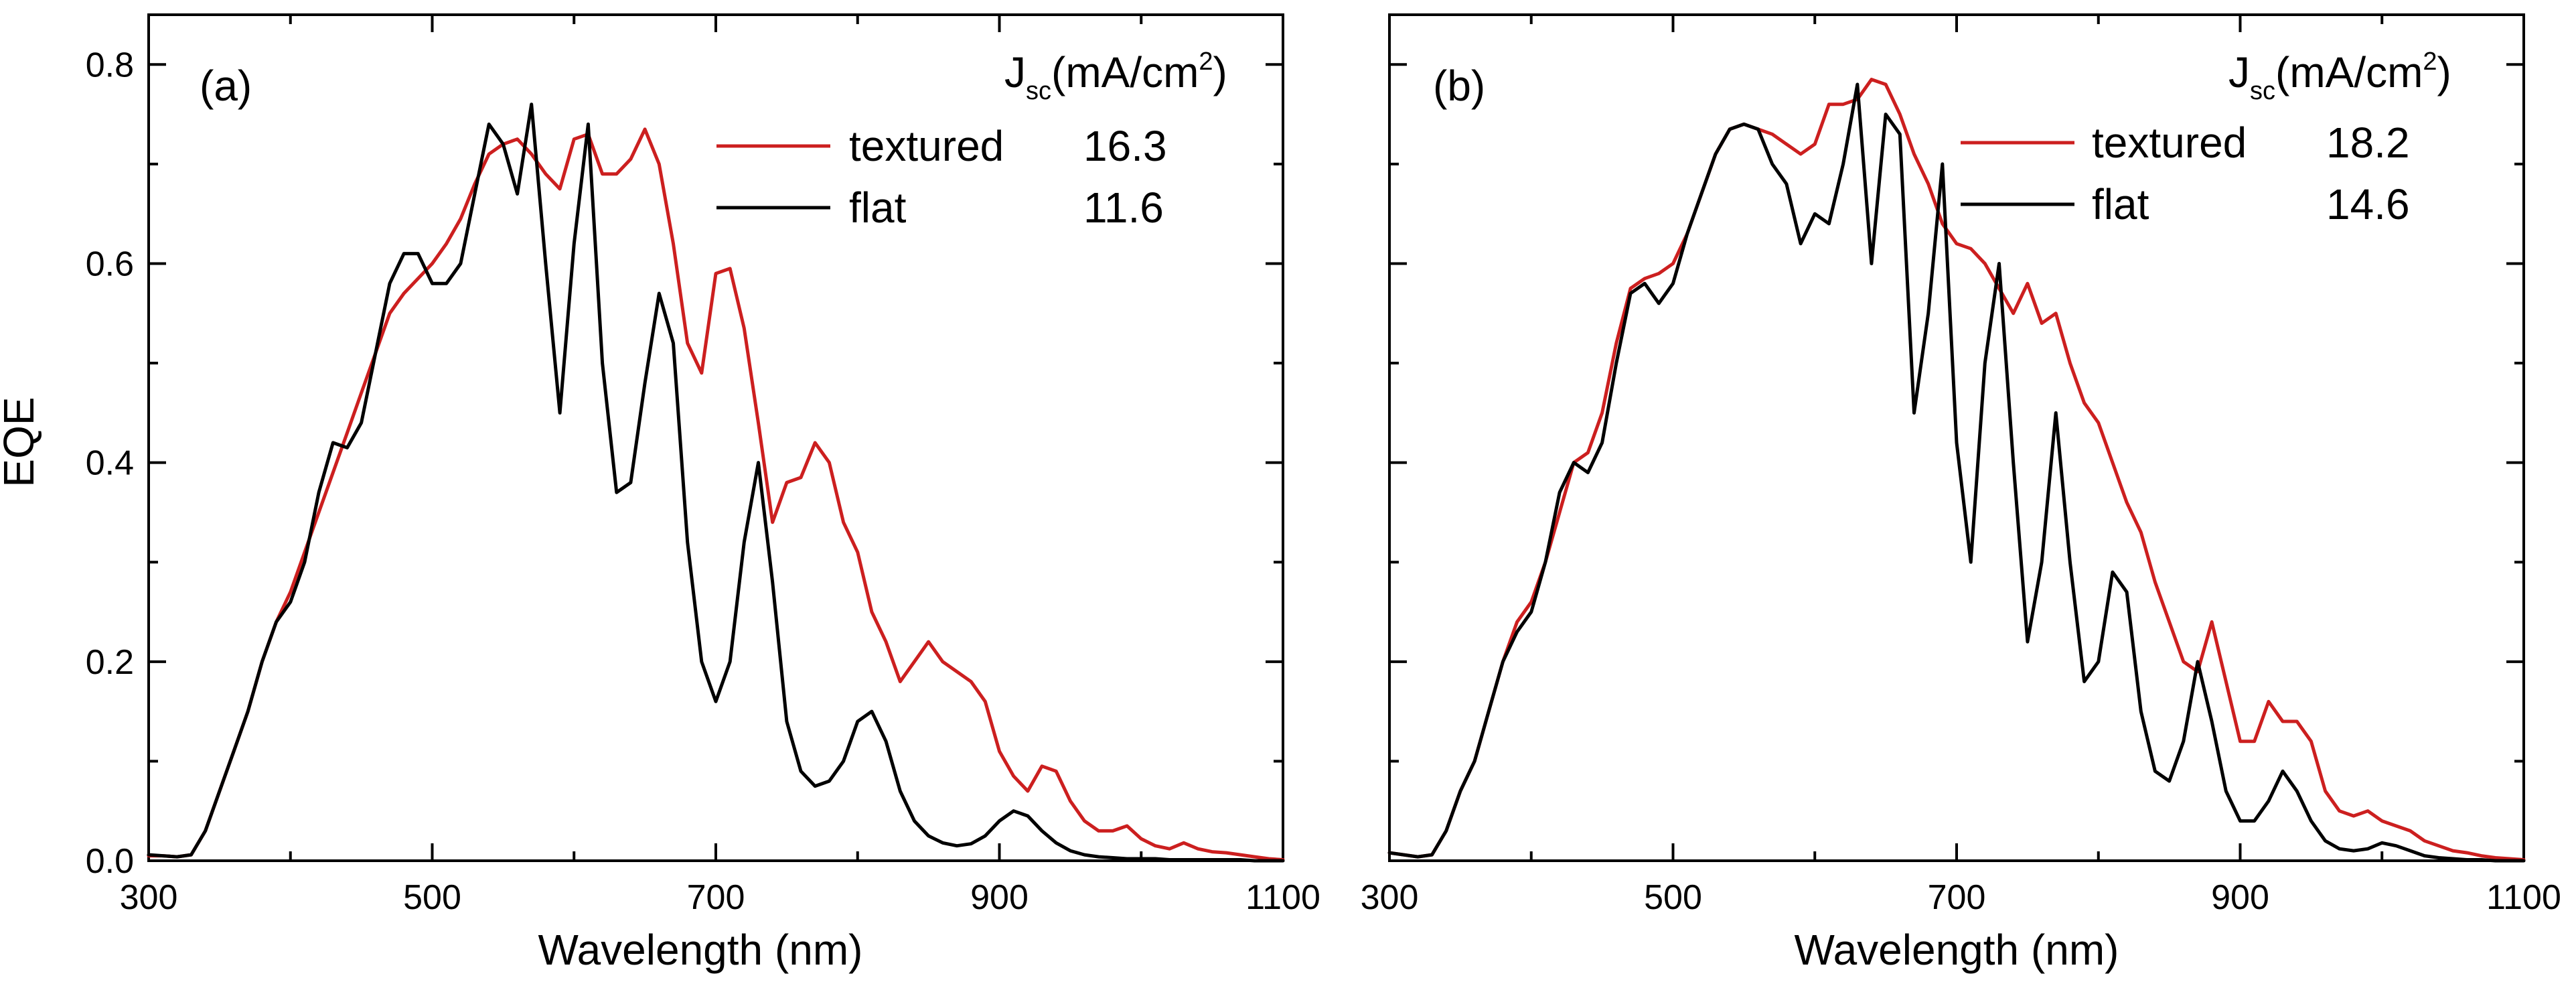 The width and height of the screenshot is (2576, 986). What do you see at coordinates (1282, 898) in the screenshot?
I see `x-tick-label-a-4: 1100` at bounding box center [1282, 898].